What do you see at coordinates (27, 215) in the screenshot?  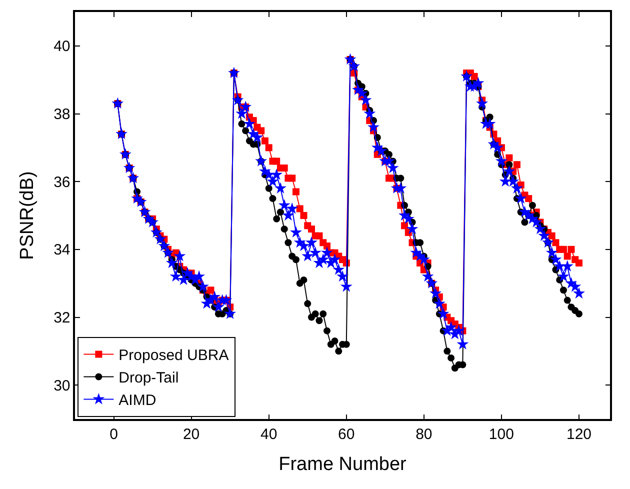 I see `y-axis-title: PSNR(dB)` at bounding box center [27, 215].